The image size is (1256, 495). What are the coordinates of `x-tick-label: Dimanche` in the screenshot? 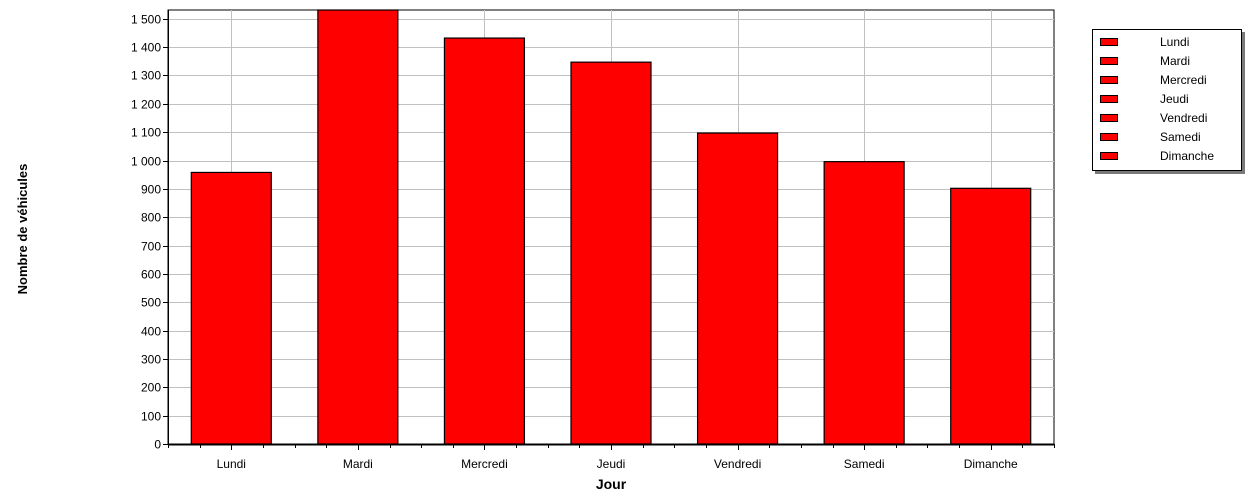 It's located at (991, 464).